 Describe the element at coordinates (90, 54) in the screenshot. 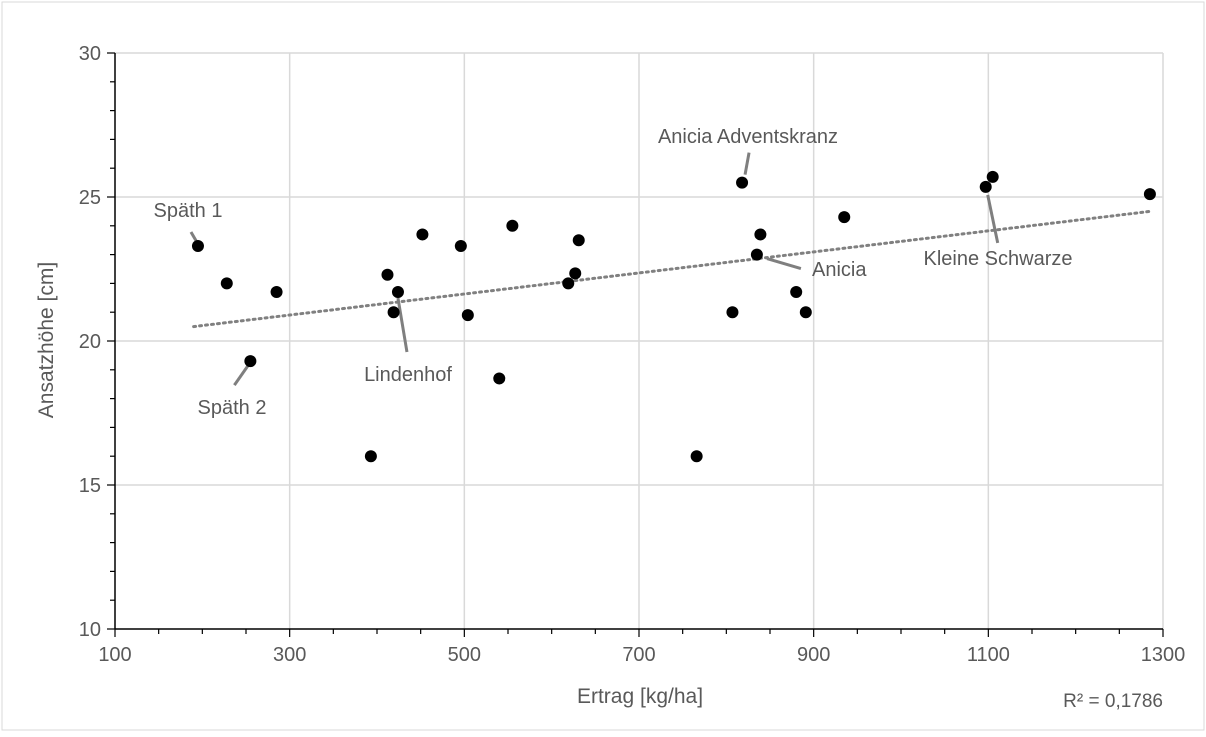

I see `y-tick-label: 30` at that location.